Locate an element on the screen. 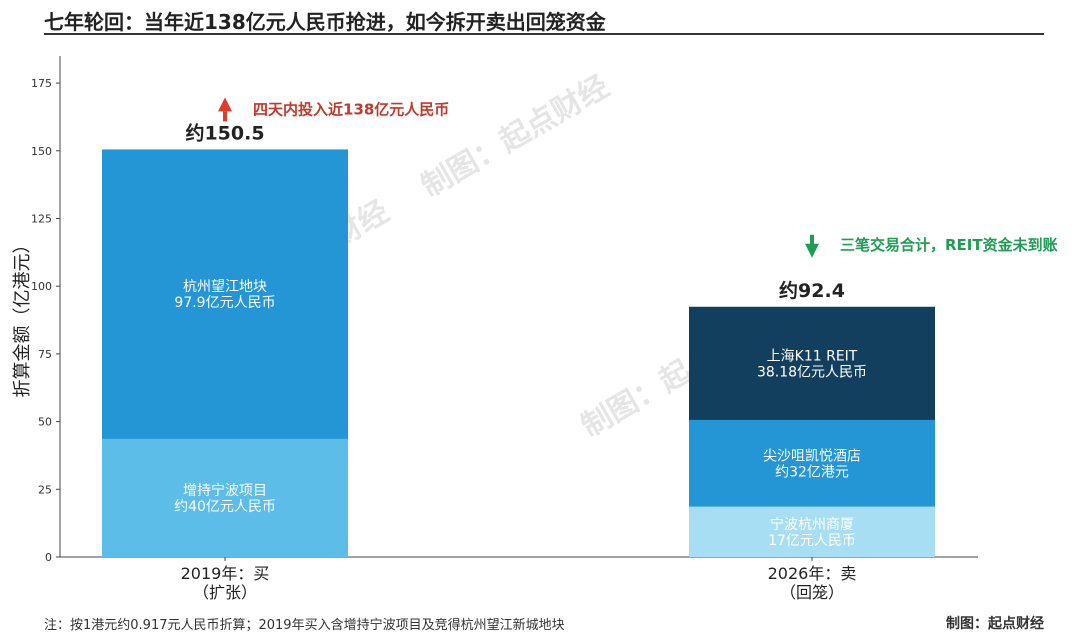 The height and width of the screenshot is (639, 1080). y-tick-label: 25 is located at coordinates (45, 489).